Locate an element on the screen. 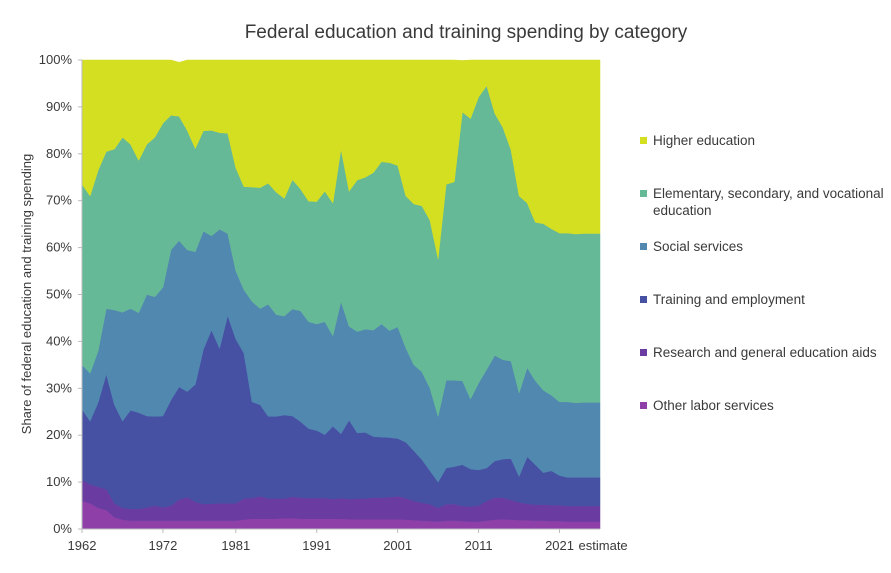 This screenshot has width=891, height=573. legend-item: Social services is located at coordinates (764, 246).